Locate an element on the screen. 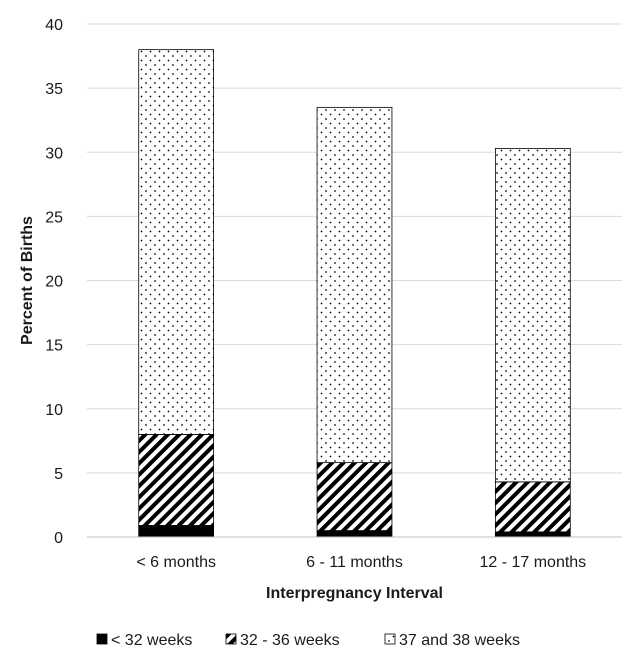  legend-label-2: 37 and 38 weeks is located at coordinates (459, 640).